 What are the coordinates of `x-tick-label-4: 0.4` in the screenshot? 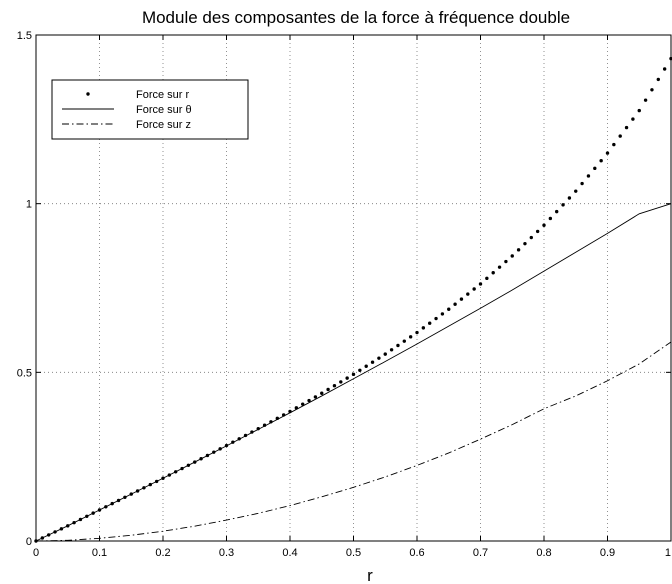 It's located at (289, 553).